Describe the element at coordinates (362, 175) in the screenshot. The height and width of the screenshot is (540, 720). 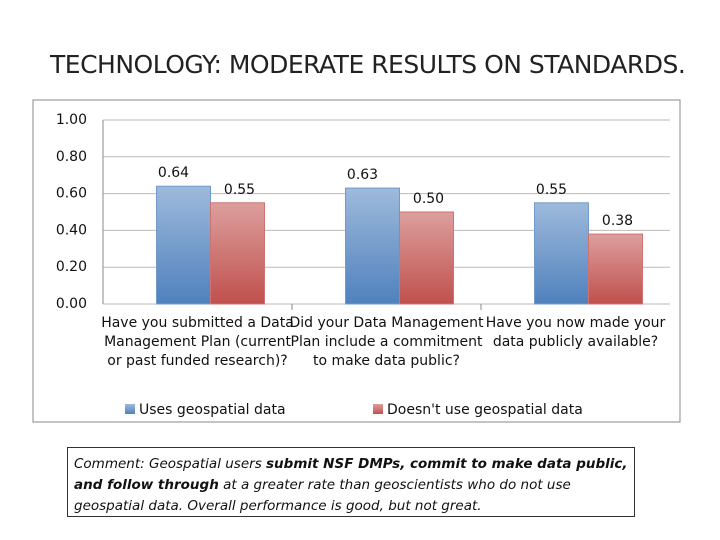
I see `value-label: 0.63` at that location.